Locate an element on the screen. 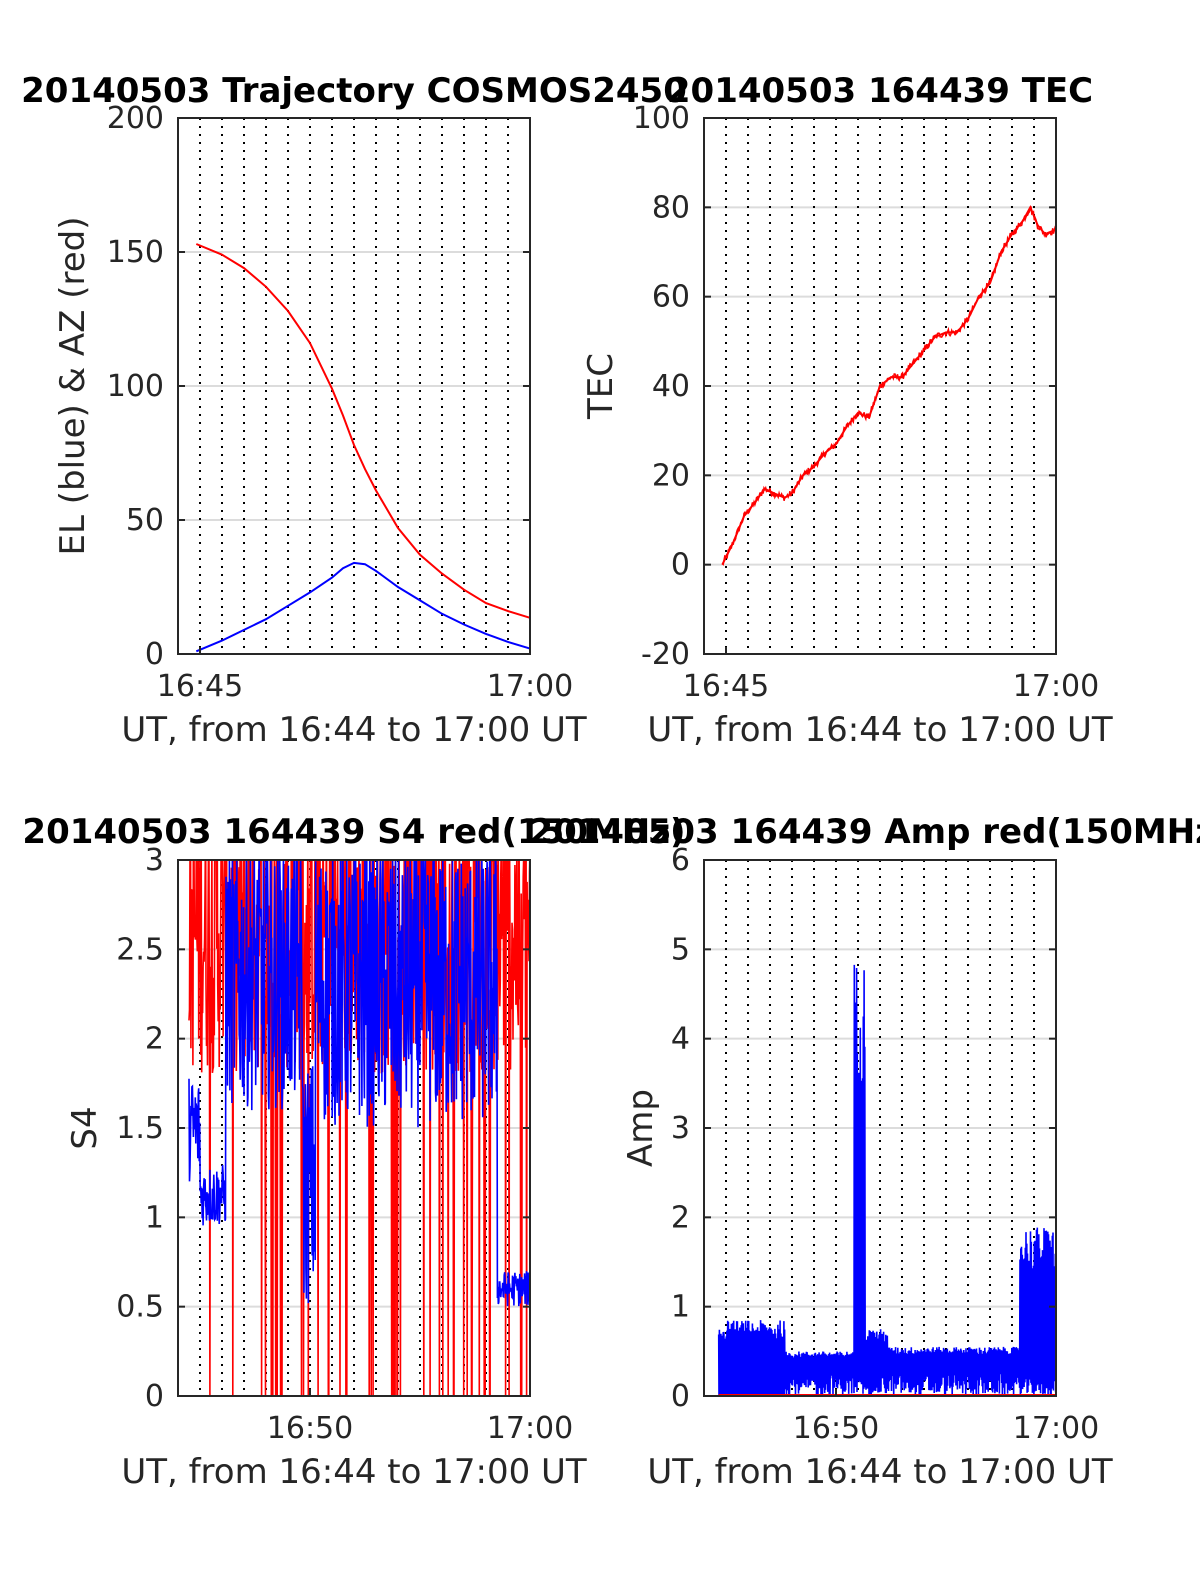  s4-series is located at coordinates (359, 1128).